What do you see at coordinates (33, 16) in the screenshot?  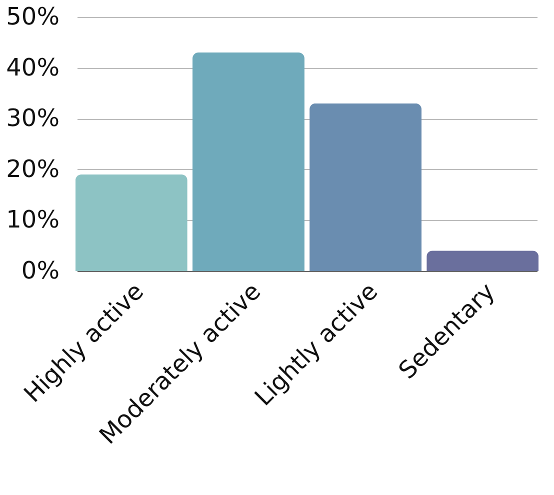 I see `y-tick-label: 50%` at bounding box center [33, 16].